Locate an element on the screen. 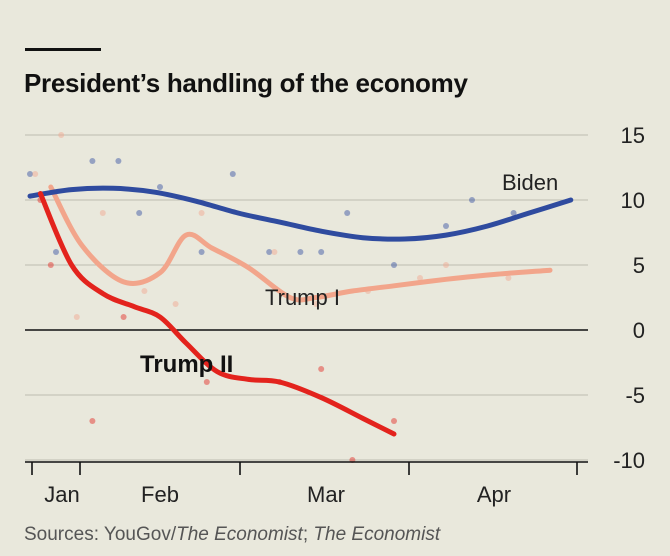 The width and height of the screenshot is (670, 556). biden-label: Biden is located at coordinates (530, 182).